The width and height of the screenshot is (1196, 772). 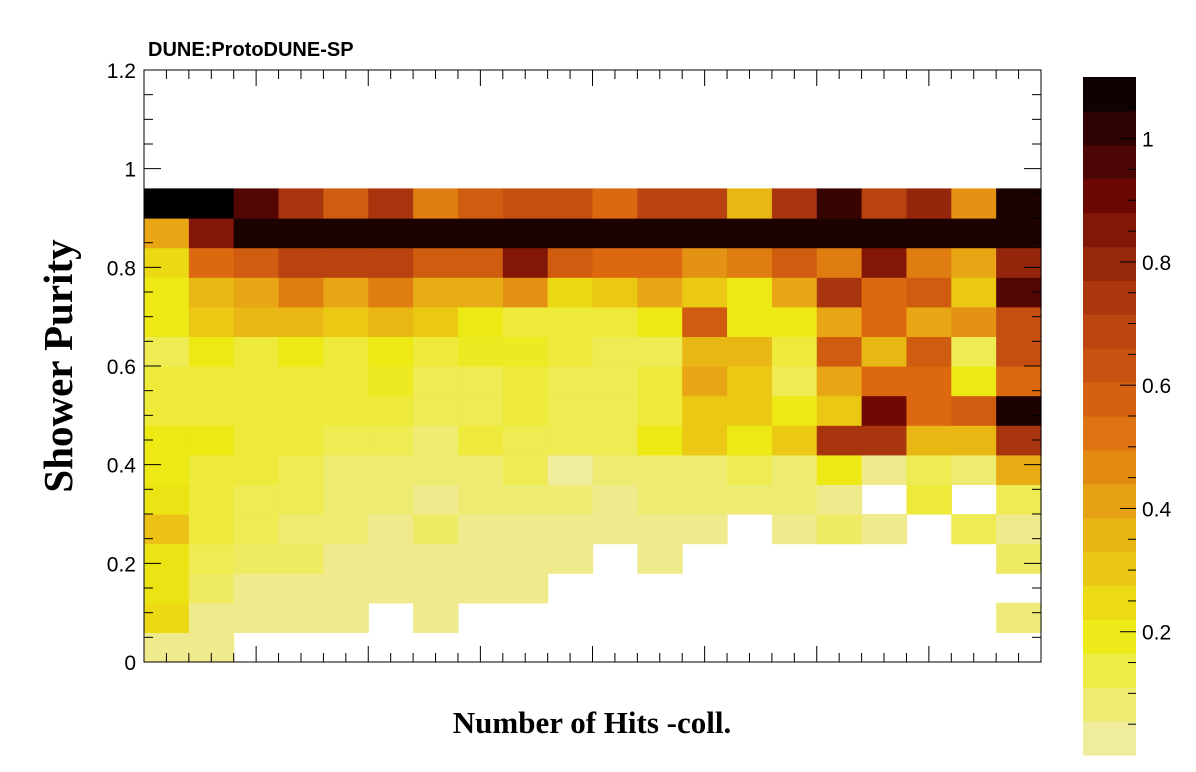 I want to click on colorbar-tick-label: 0.8, so click(x=1156, y=263).